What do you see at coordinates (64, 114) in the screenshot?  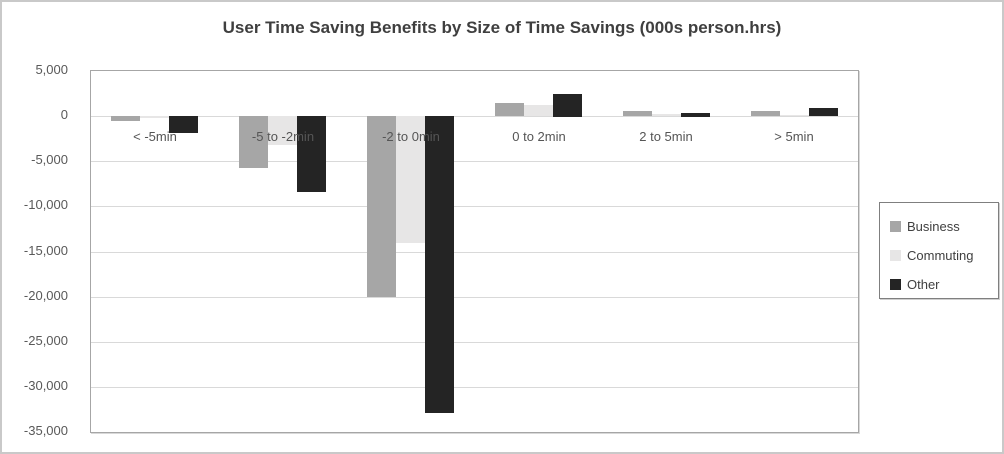 I see `y-axis-tick-label: 0` at bounding box center [64, 114].